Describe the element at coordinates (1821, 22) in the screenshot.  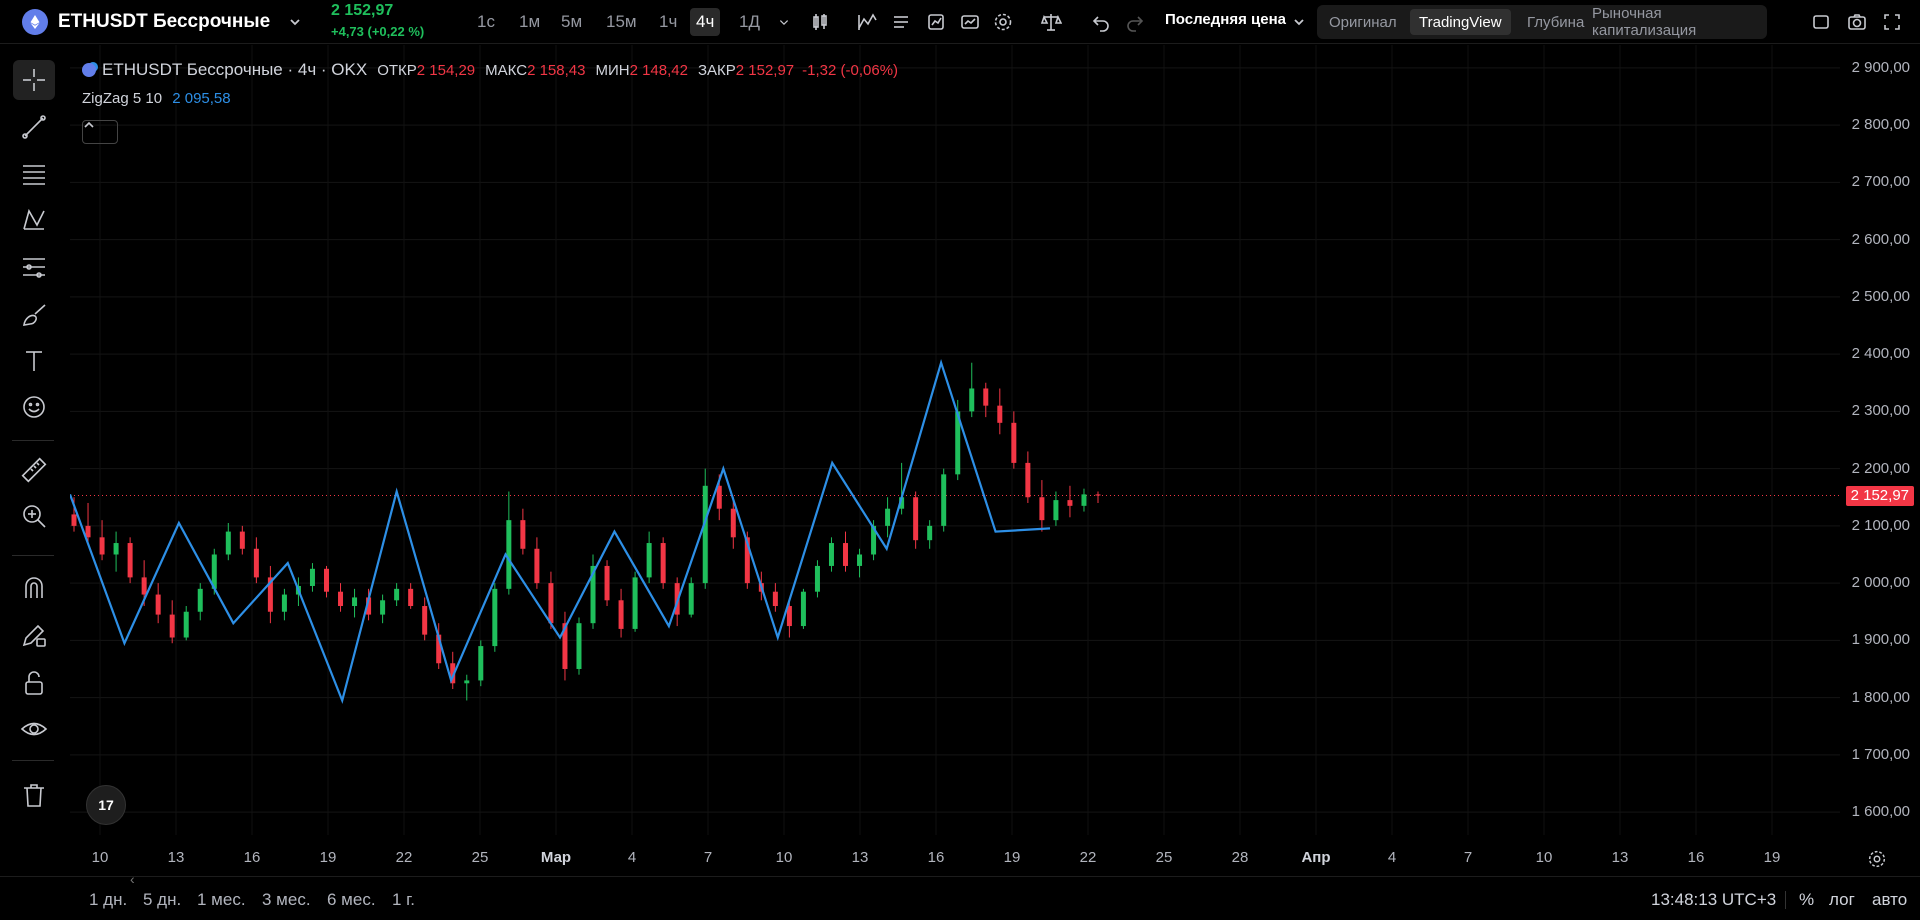
I see `fullscreen-icon` at that location.